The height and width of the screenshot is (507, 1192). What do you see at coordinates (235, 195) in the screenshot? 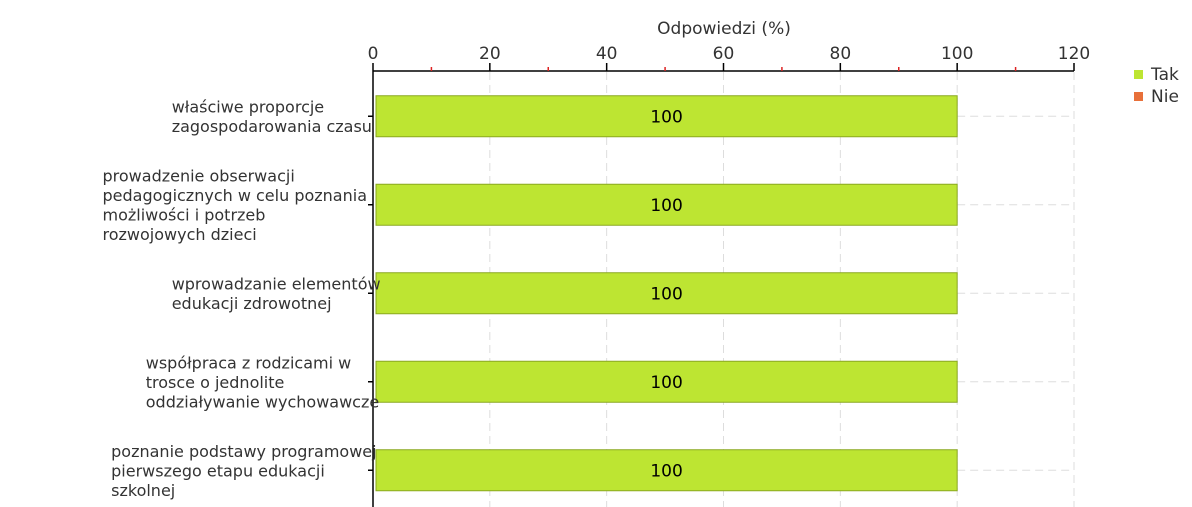
I see `category-label-line: pedagogicznych w celu poznania` at bounding box center [235, 195].